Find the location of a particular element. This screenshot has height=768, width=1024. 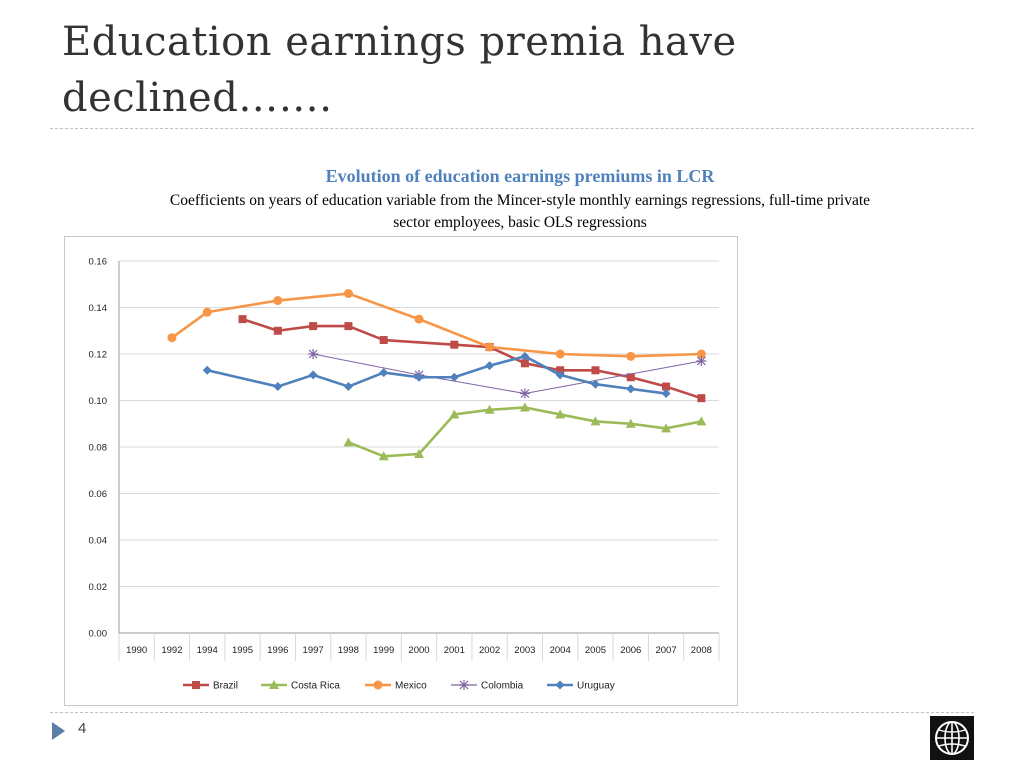

y-tick-label: 0.06 is located at coordinates (98, 494).